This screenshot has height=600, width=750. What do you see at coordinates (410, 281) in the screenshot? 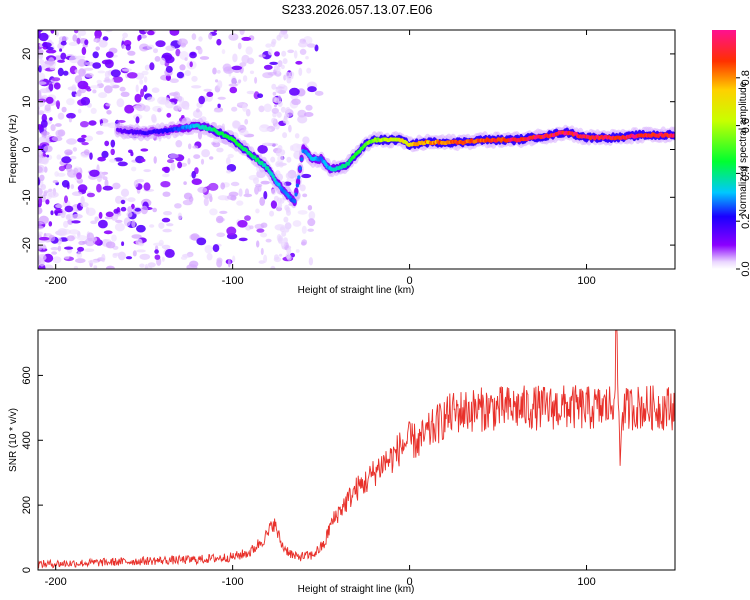
I see `spectrogram-xtick-label: 0` at bounding box center [410, 281].